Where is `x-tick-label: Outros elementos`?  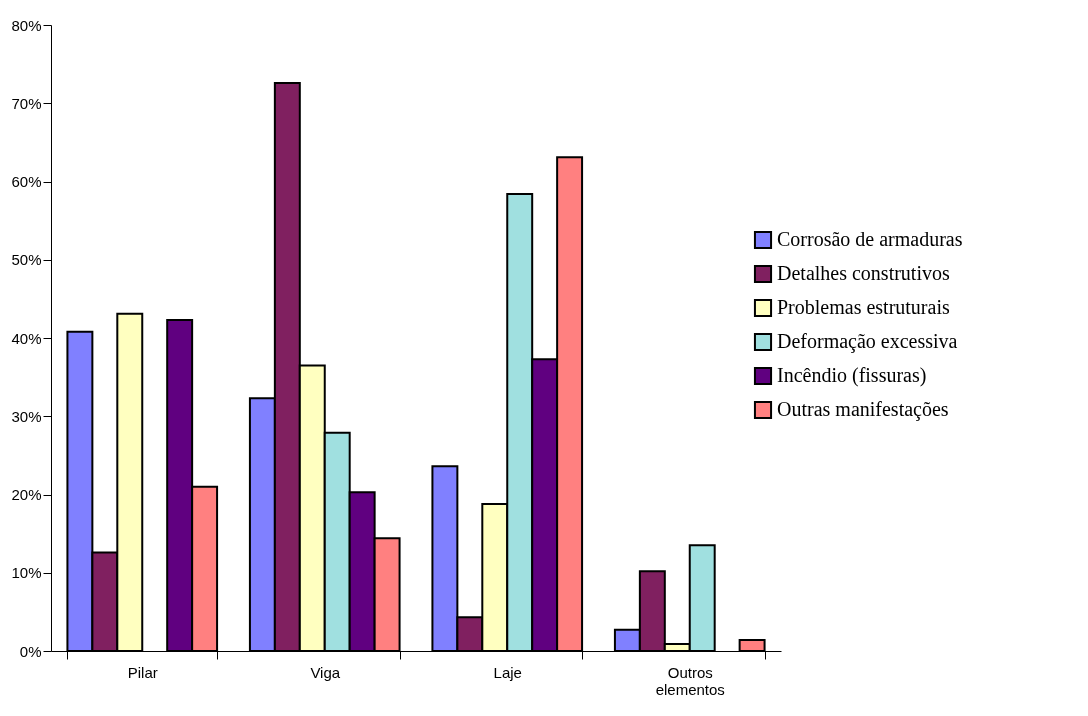 x-tick-label: Outros elementos is located at coordinates (690, 680).